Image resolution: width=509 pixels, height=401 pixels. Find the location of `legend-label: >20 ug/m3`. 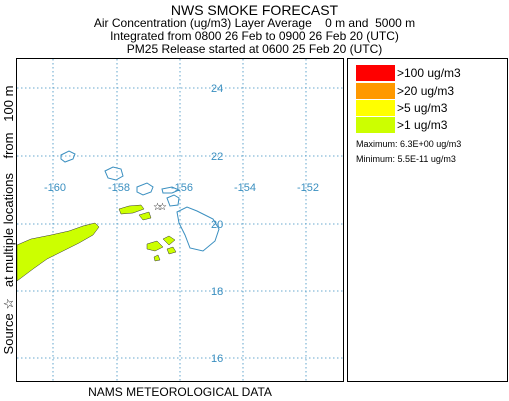

legend-label: >20 ug/m3 is located at coordinates (426, 91).